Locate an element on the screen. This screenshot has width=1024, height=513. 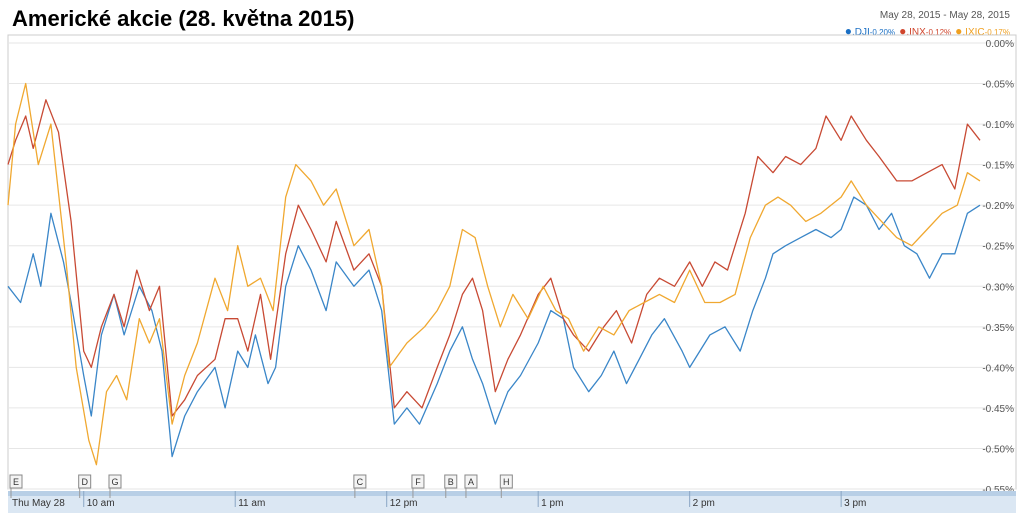
flag-label: F is located at coordinates (418, 482).